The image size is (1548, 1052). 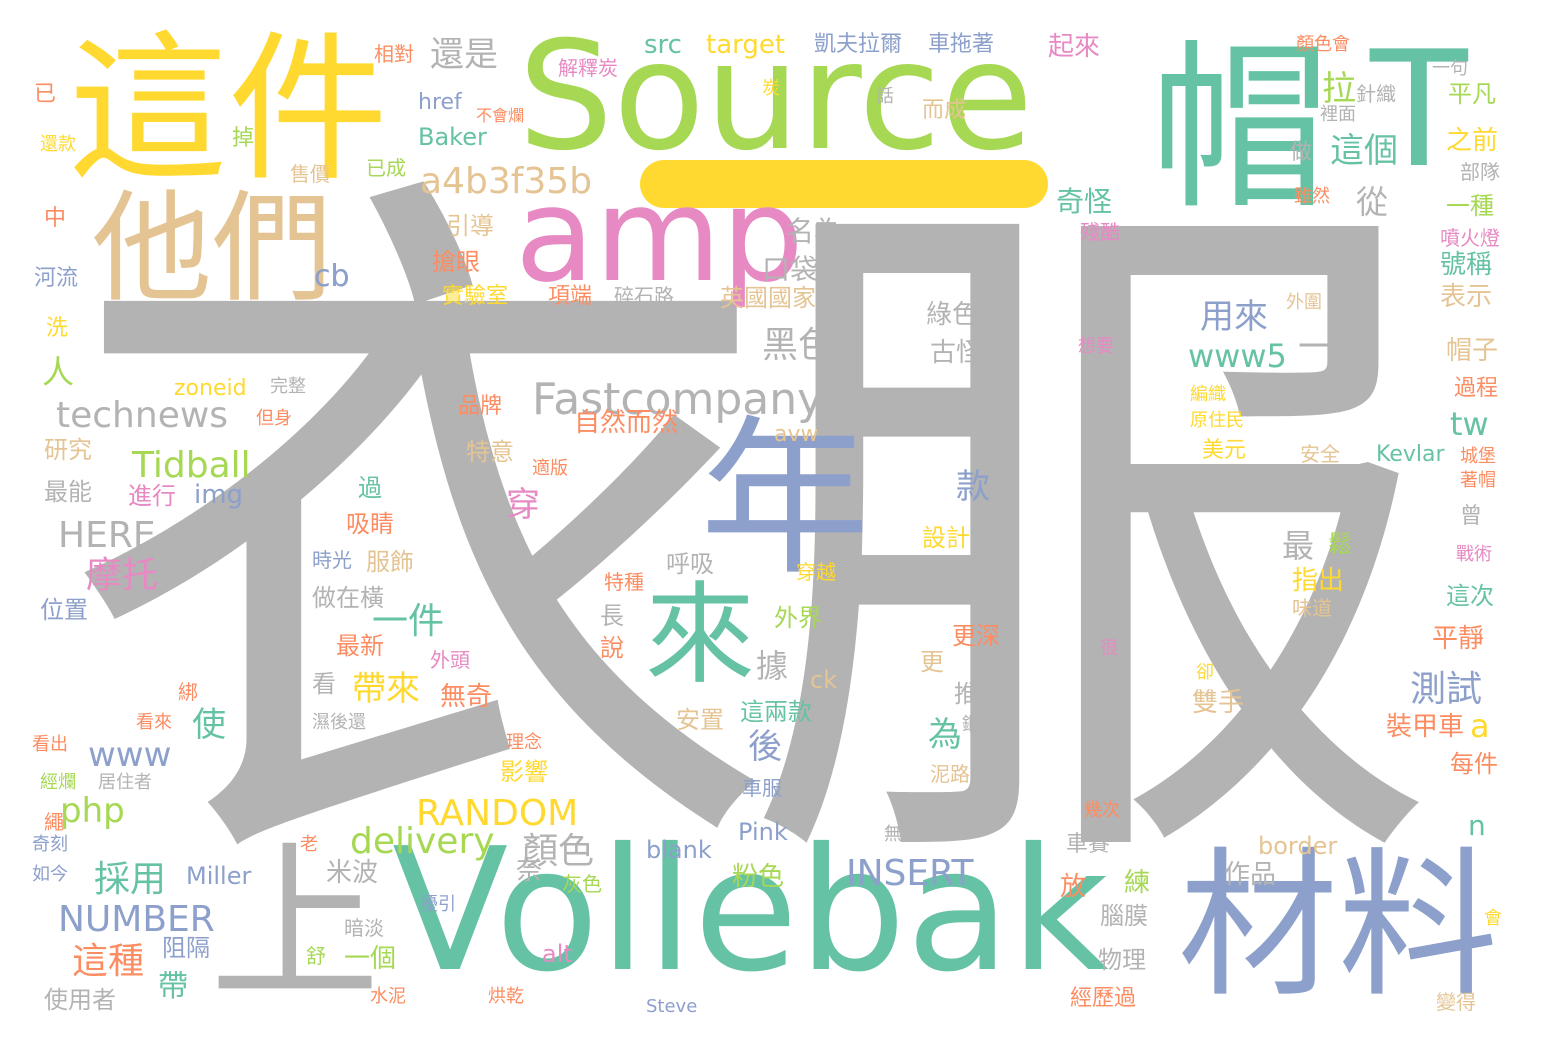 What do you see at coordinates (1472, 141) in the screenshot?
I see `word: 之前` at bounding box center [1472, 141].